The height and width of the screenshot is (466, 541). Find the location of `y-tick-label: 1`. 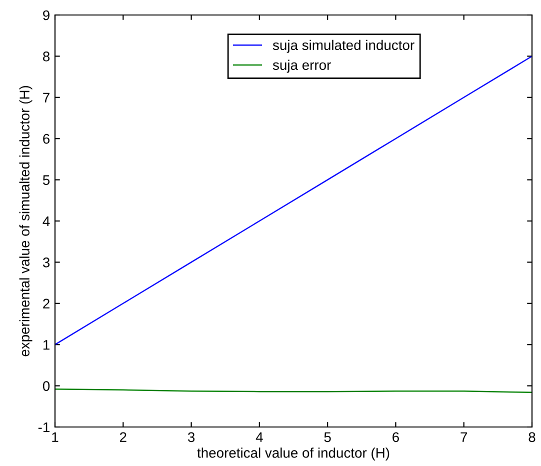

y-tick-label: 1 is located at coordinates (46, 345).